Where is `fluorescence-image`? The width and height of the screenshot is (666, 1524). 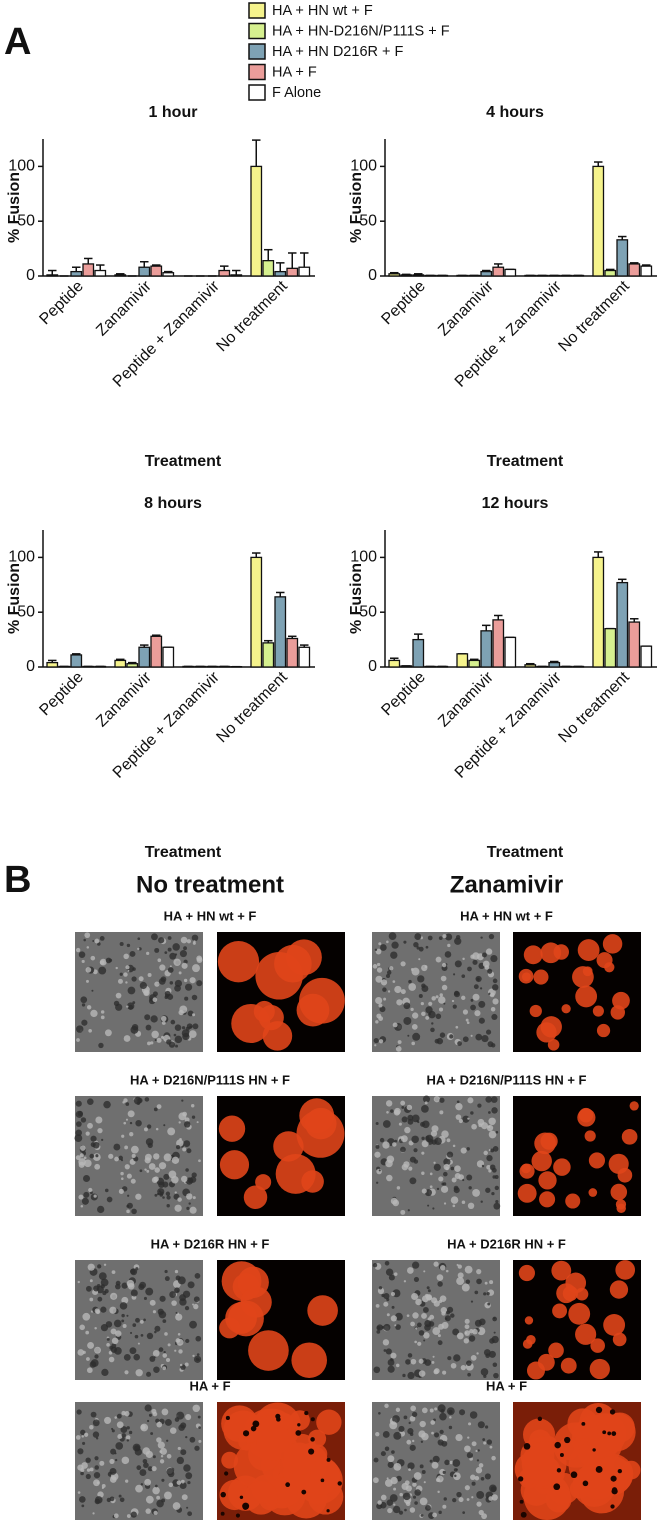 fluorescence-image is located at coordinates (577, 1320).